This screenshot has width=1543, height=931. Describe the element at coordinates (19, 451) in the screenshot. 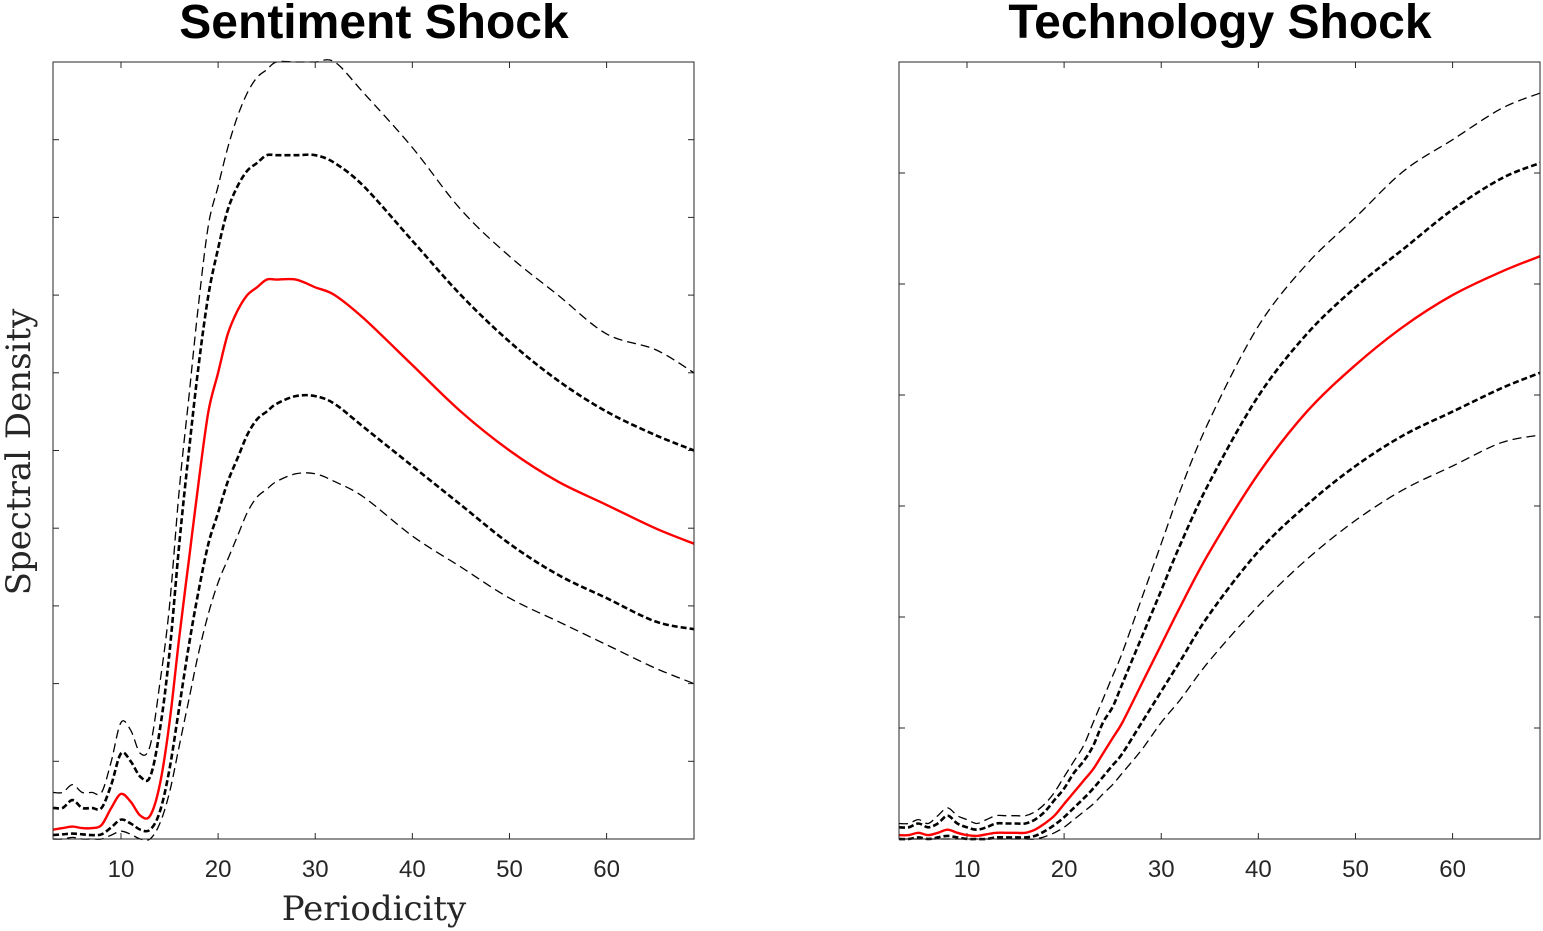

I see `y-axis-label: Spectral Density` at that location.